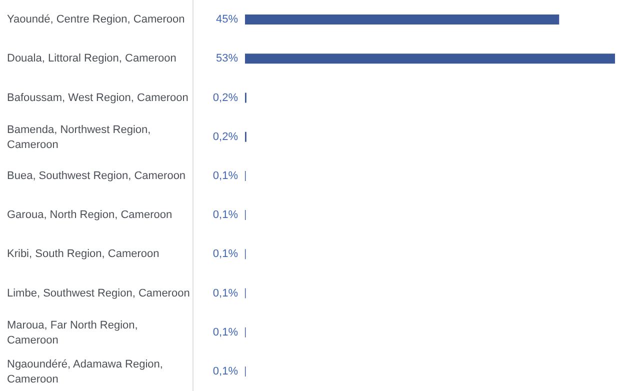  Describe the element at coordinates (89, 215) in the screenshot. I see `y-tick-label: Garoua, North Region, Cameroon` at that location.